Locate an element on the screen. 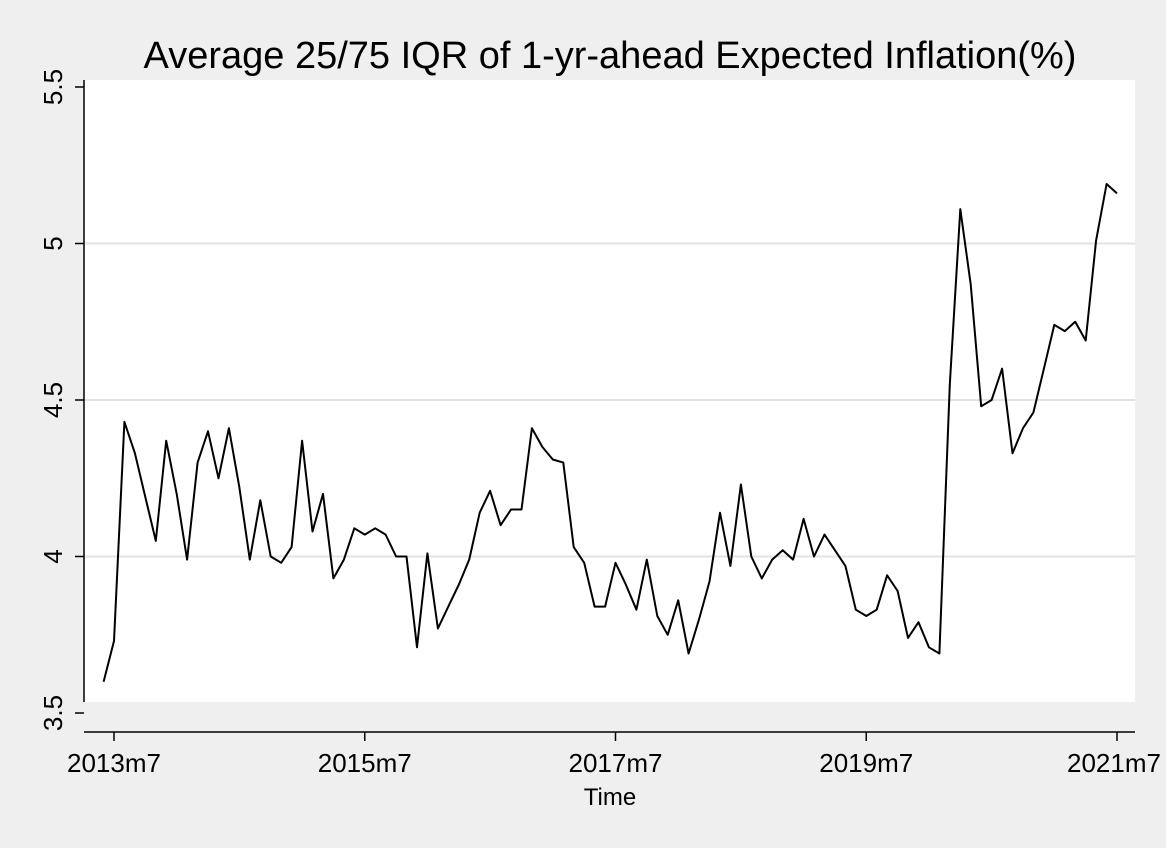  x-ticks: 2013m7 2015m7 2017m7 2019m7 2021m7 is located at coordinates (614, 755).